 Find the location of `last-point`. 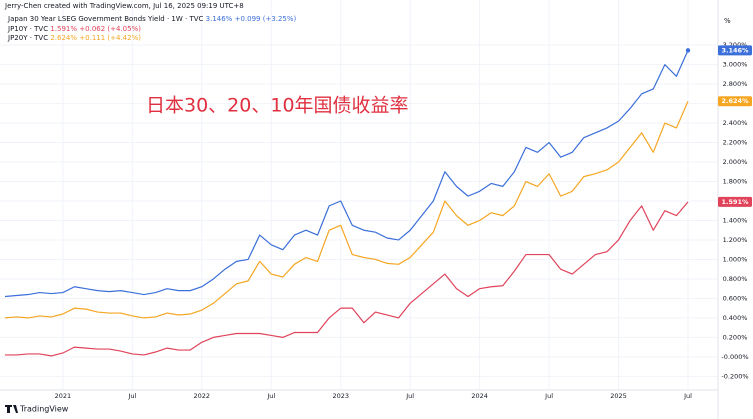

last-point is located at coordinates (688, 50).